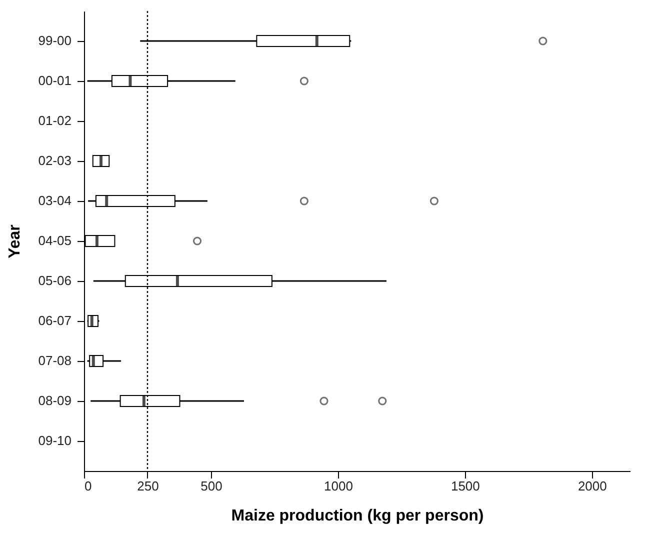 This screenshot has height=539, width=651. What do you see at coordinates (55, 440) in the screenshot?
I see `y-tick-label: 09-10` at bounding box center [55, 440].